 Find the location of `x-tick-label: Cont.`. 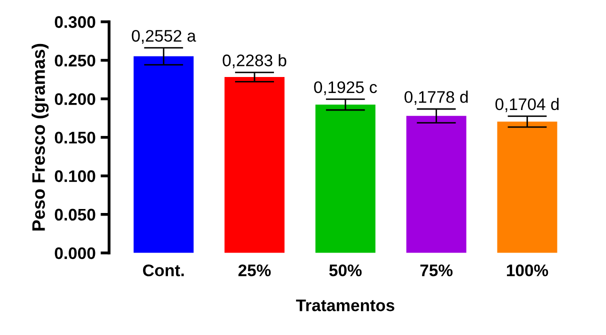

x-tick-label: Cont. is located at coordinates (163, 270).